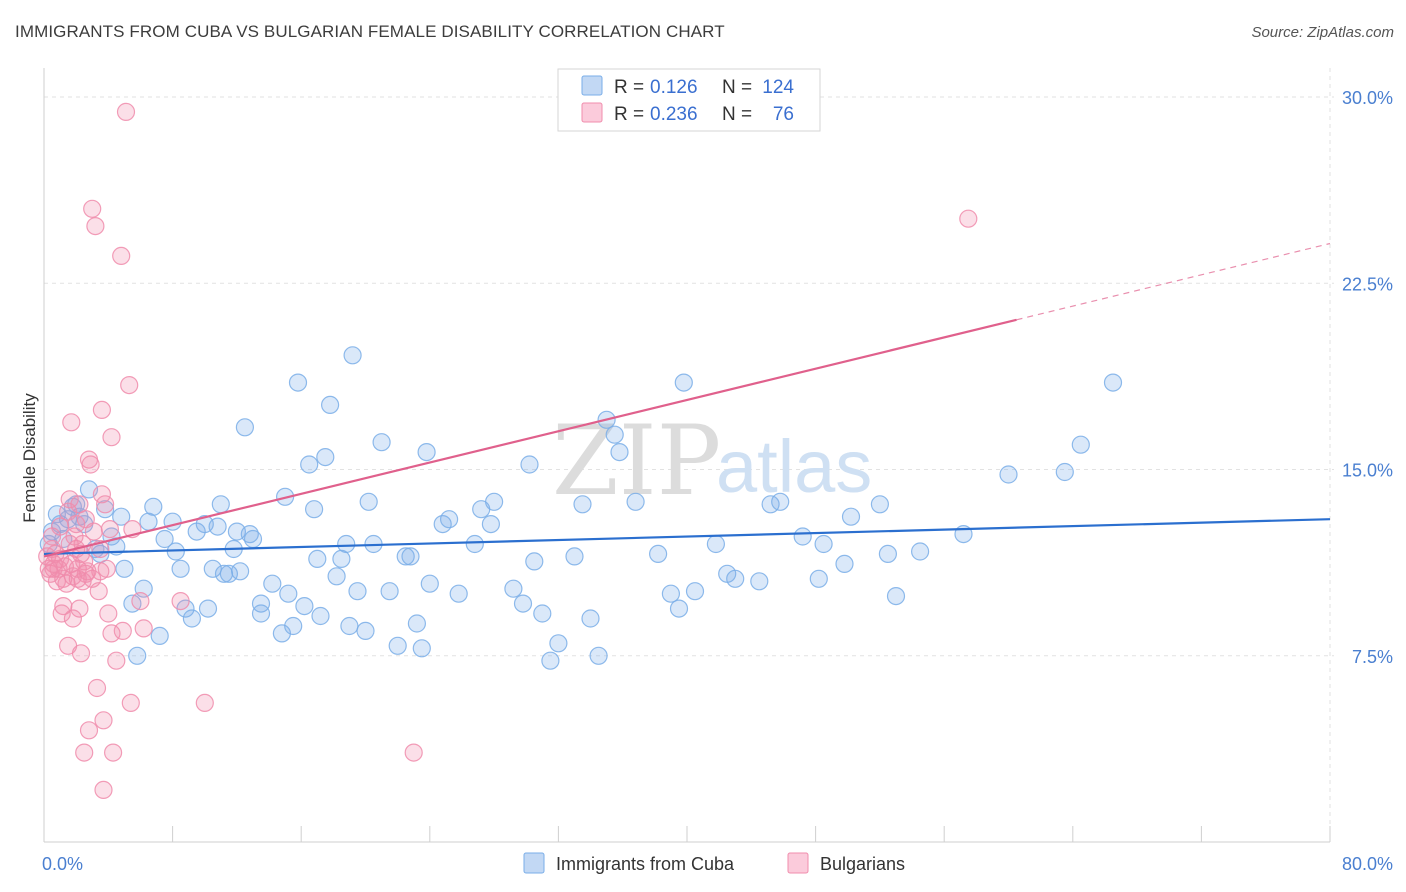 The height and width of the screenshot is (892, 1406). I want to click on watermark-atlas: atlas, so click(794, 466).